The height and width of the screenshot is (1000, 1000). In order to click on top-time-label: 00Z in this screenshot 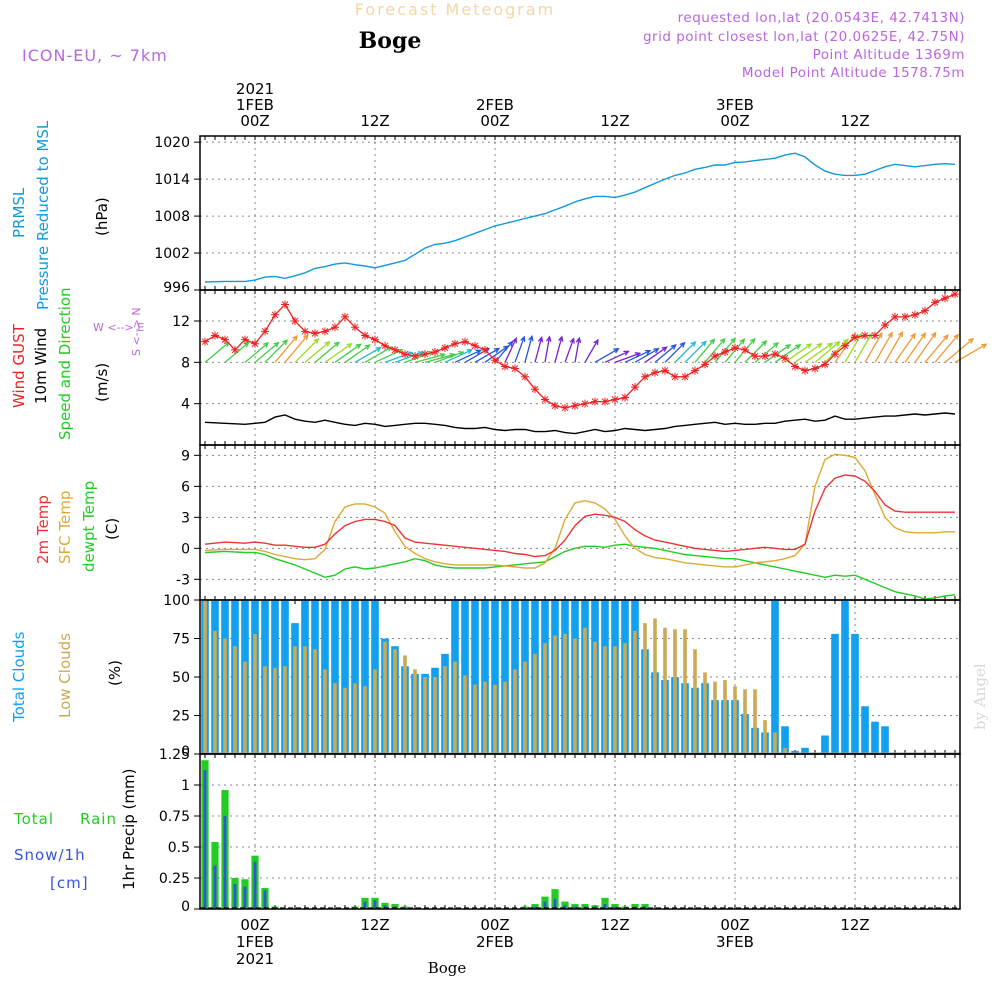, I will do `click(494, 121)`.